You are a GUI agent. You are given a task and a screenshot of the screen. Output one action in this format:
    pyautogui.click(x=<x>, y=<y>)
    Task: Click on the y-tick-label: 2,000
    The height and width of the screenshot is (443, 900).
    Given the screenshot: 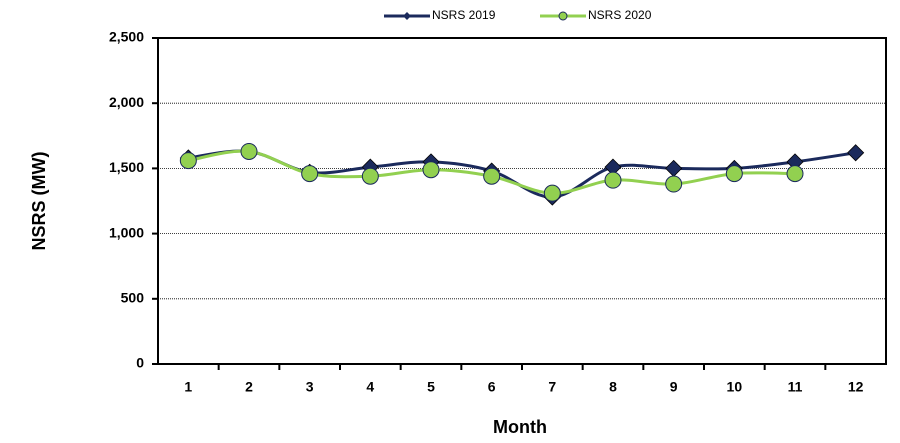 What is the action you would take?
    pyautogui.click(x=126, y=102)
    